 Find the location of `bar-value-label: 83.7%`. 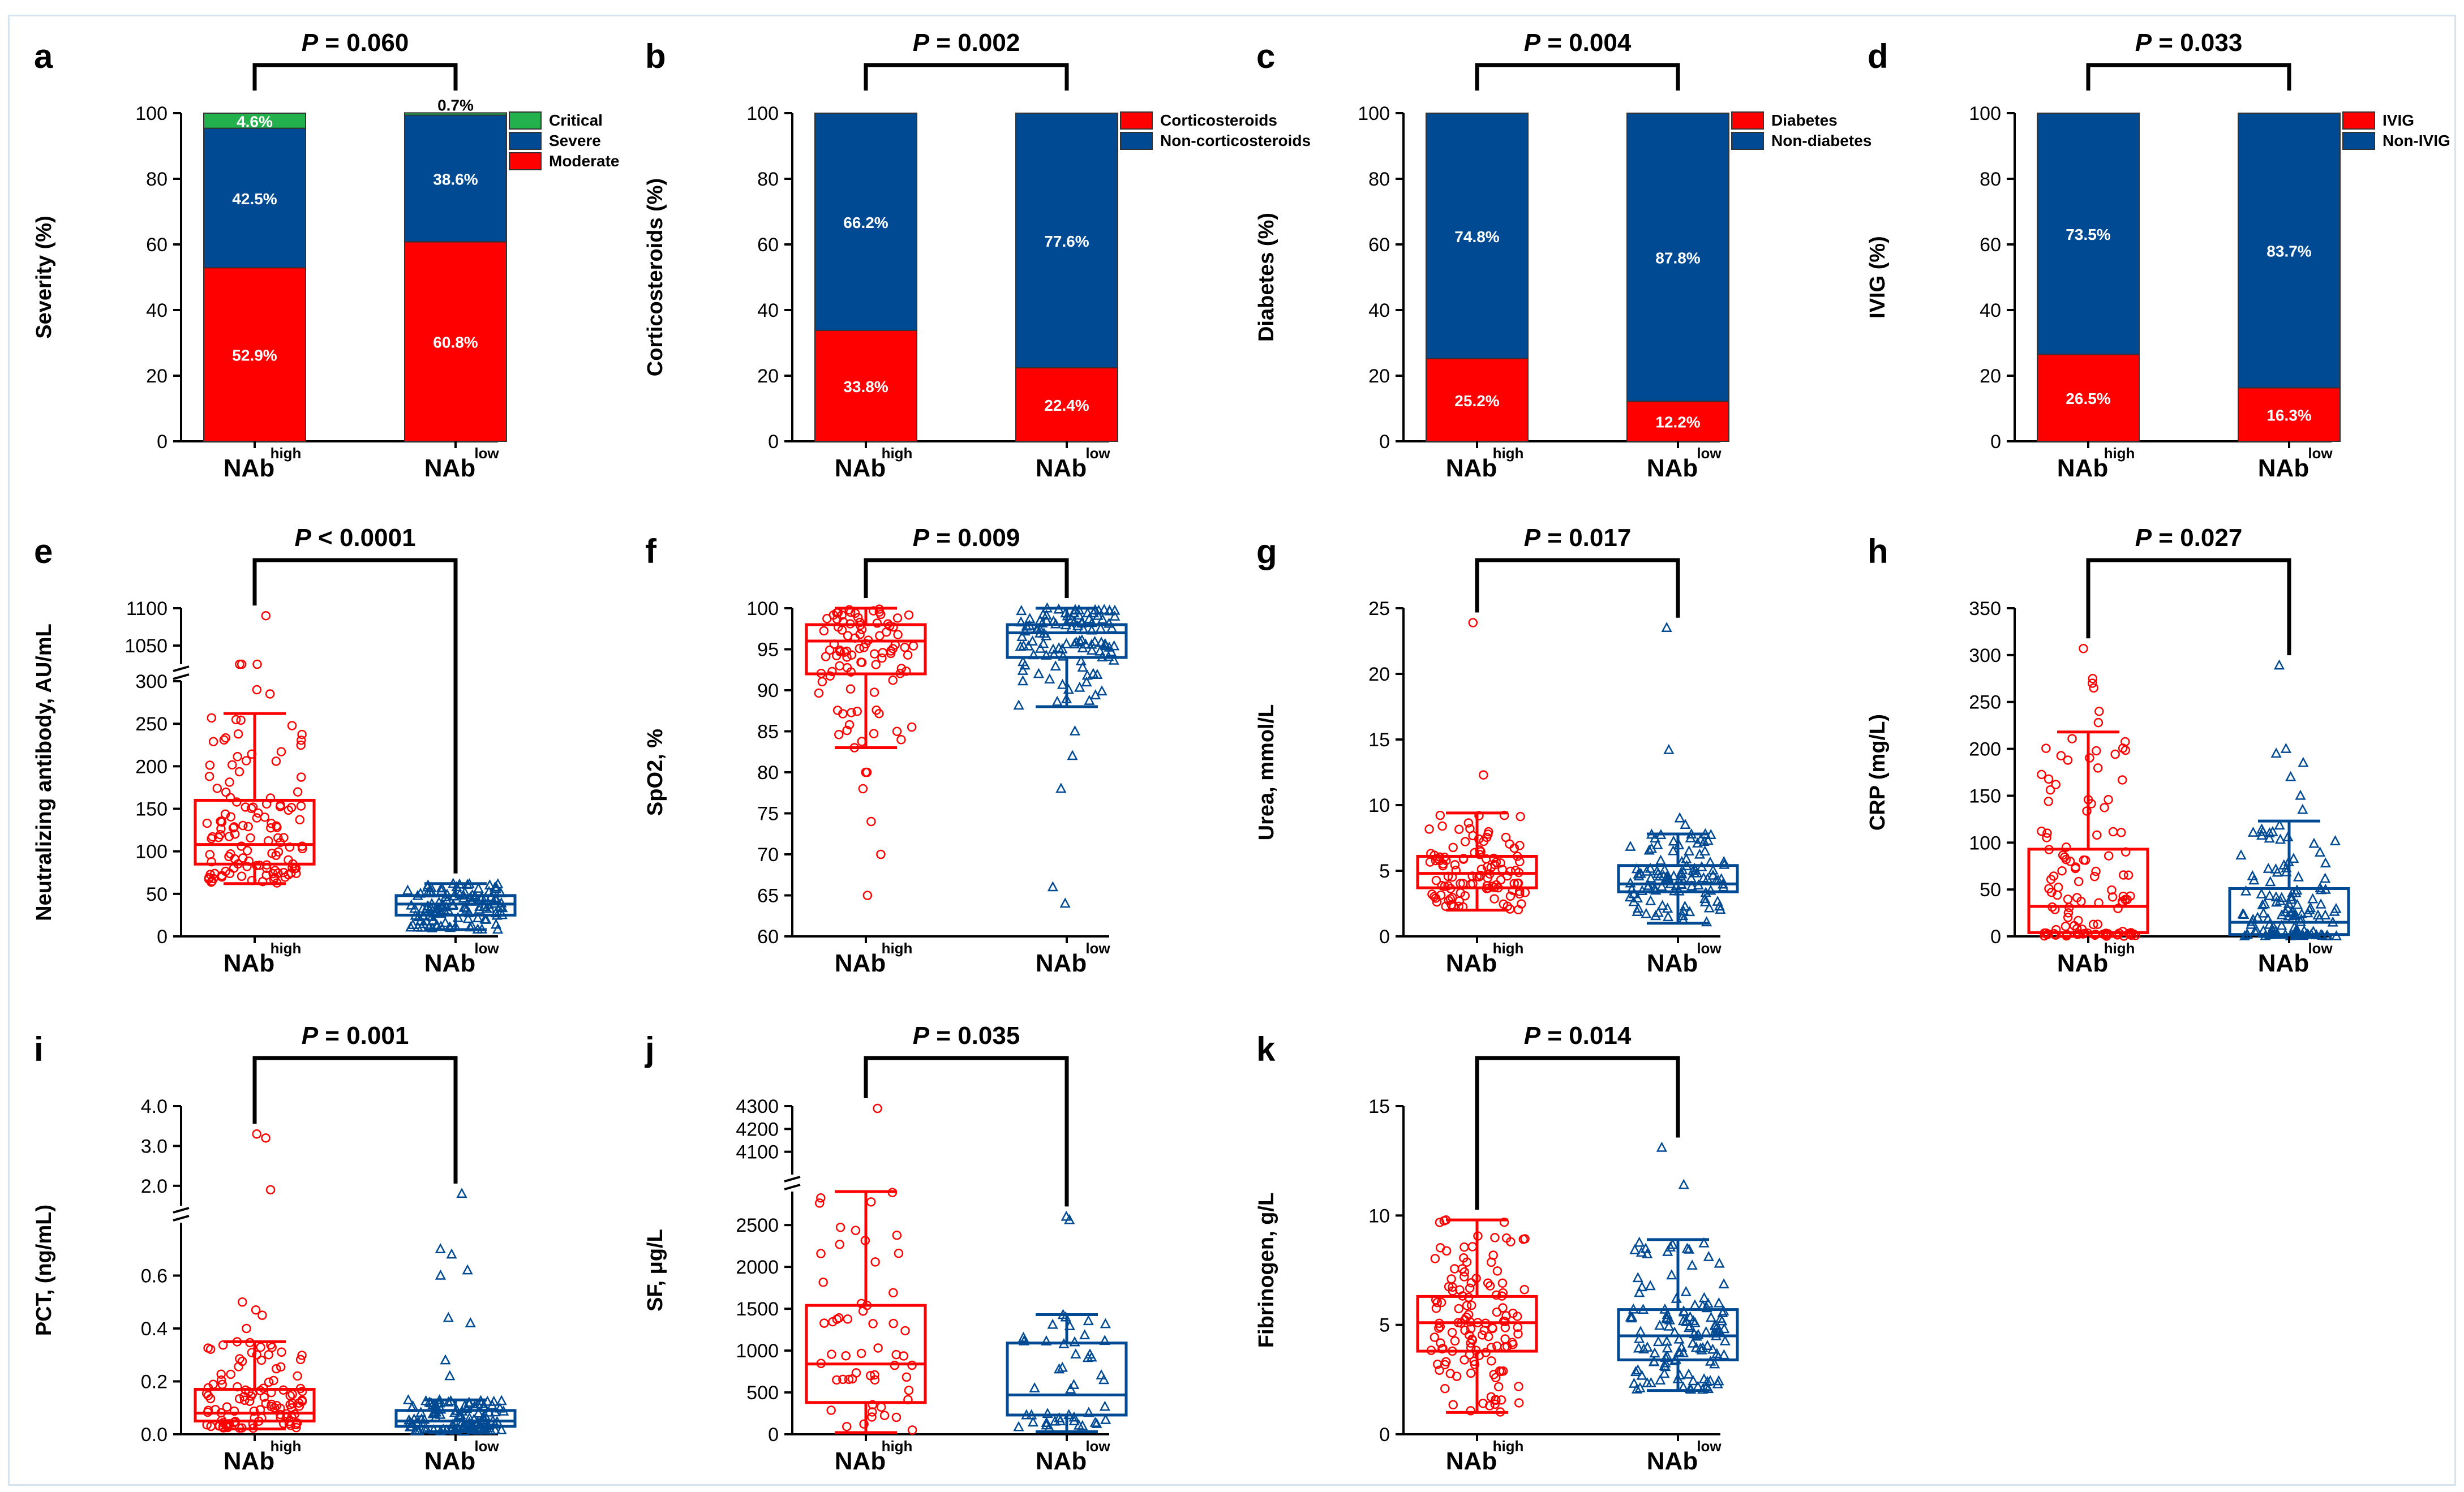

bar-value-label: 83.7% is located at coordinates (2288, 251).